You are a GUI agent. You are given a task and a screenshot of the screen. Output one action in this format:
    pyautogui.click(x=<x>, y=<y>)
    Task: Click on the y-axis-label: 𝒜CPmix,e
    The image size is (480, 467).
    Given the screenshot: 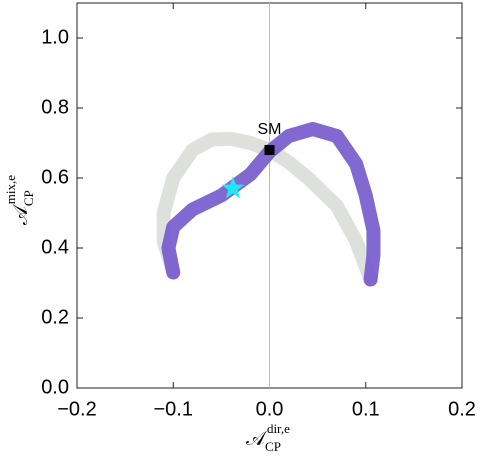 What is the action you would take?
    pyautogui.click(x=19, y=200)
    